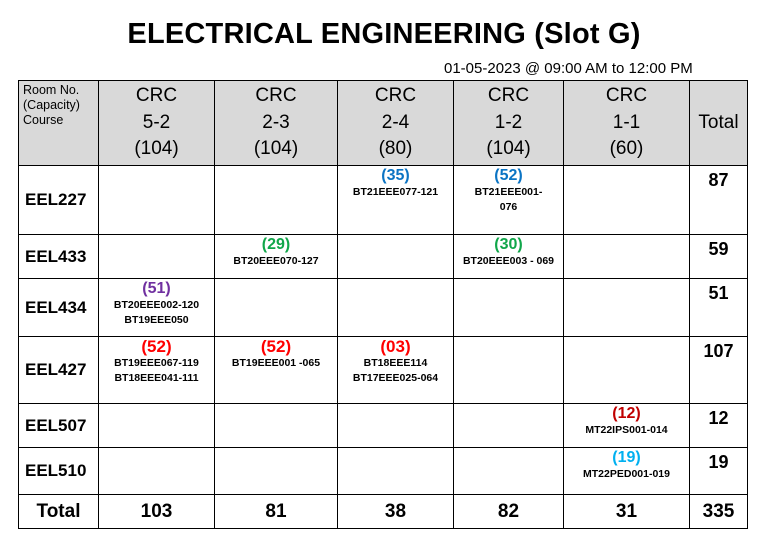  I want to click on roll-number-range: BT20EEE003 - 069, so click(508, 261).